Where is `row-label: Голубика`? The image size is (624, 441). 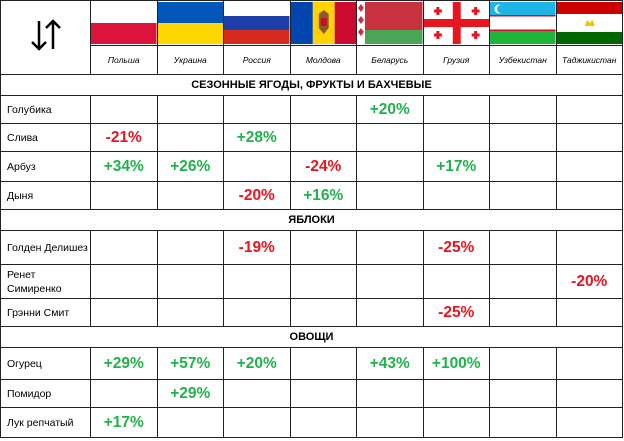
row-label: Голубика is located at coordinates (45, 109).